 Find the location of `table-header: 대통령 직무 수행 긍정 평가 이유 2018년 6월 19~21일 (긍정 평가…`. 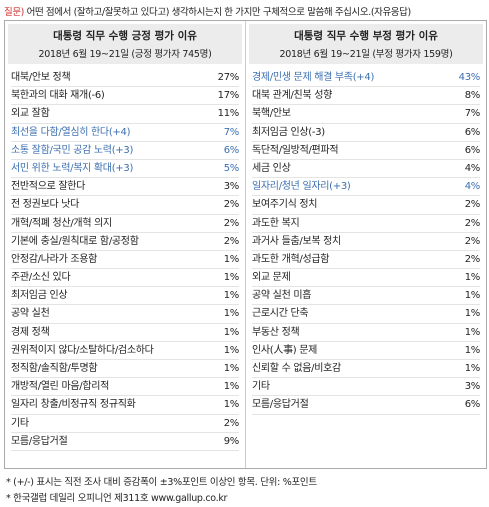

table-header: 대통령 직무 수행 긍정 평가 이유 2018년 6월 19~21일 (긍정 평가… is located at coordinates (125, 44).